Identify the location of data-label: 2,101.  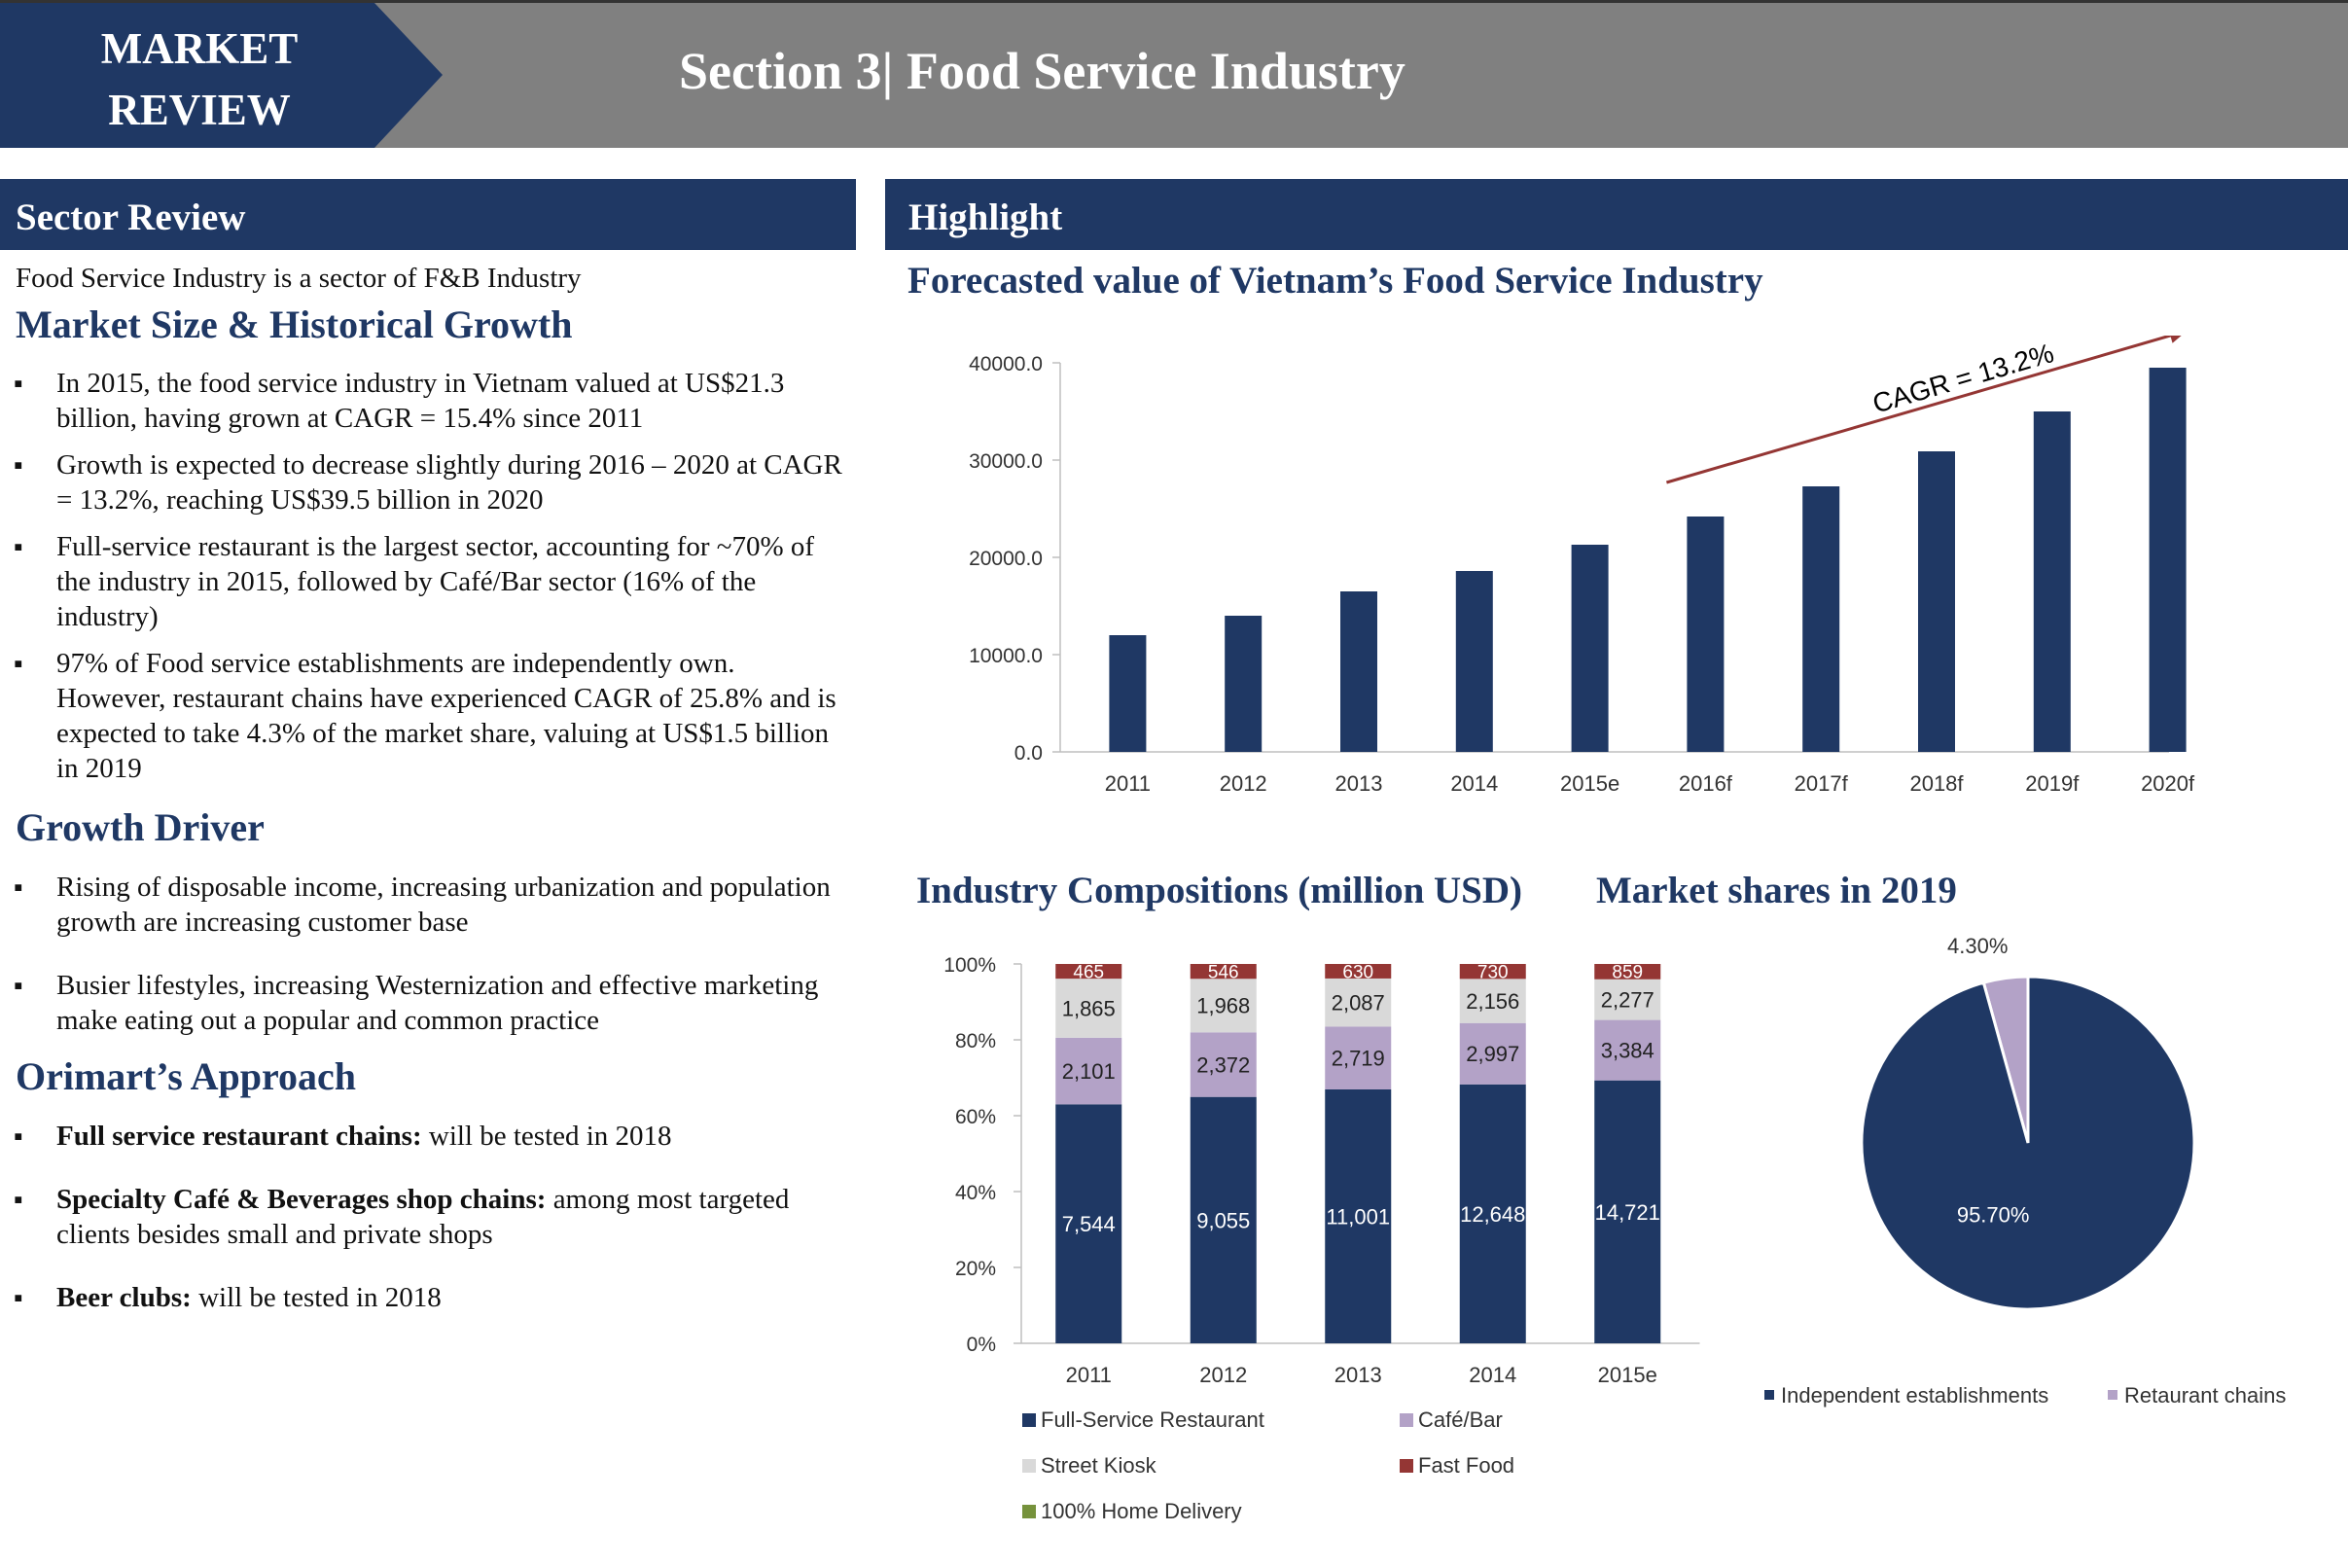
(1089, 1071).